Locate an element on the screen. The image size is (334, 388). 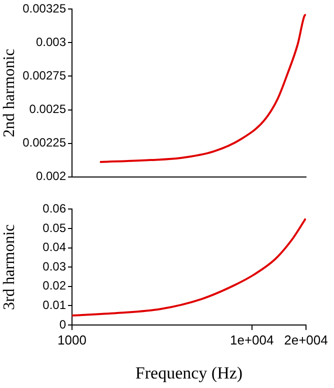
y-tick-label: 0.05 is located at coordinates (54, 227).